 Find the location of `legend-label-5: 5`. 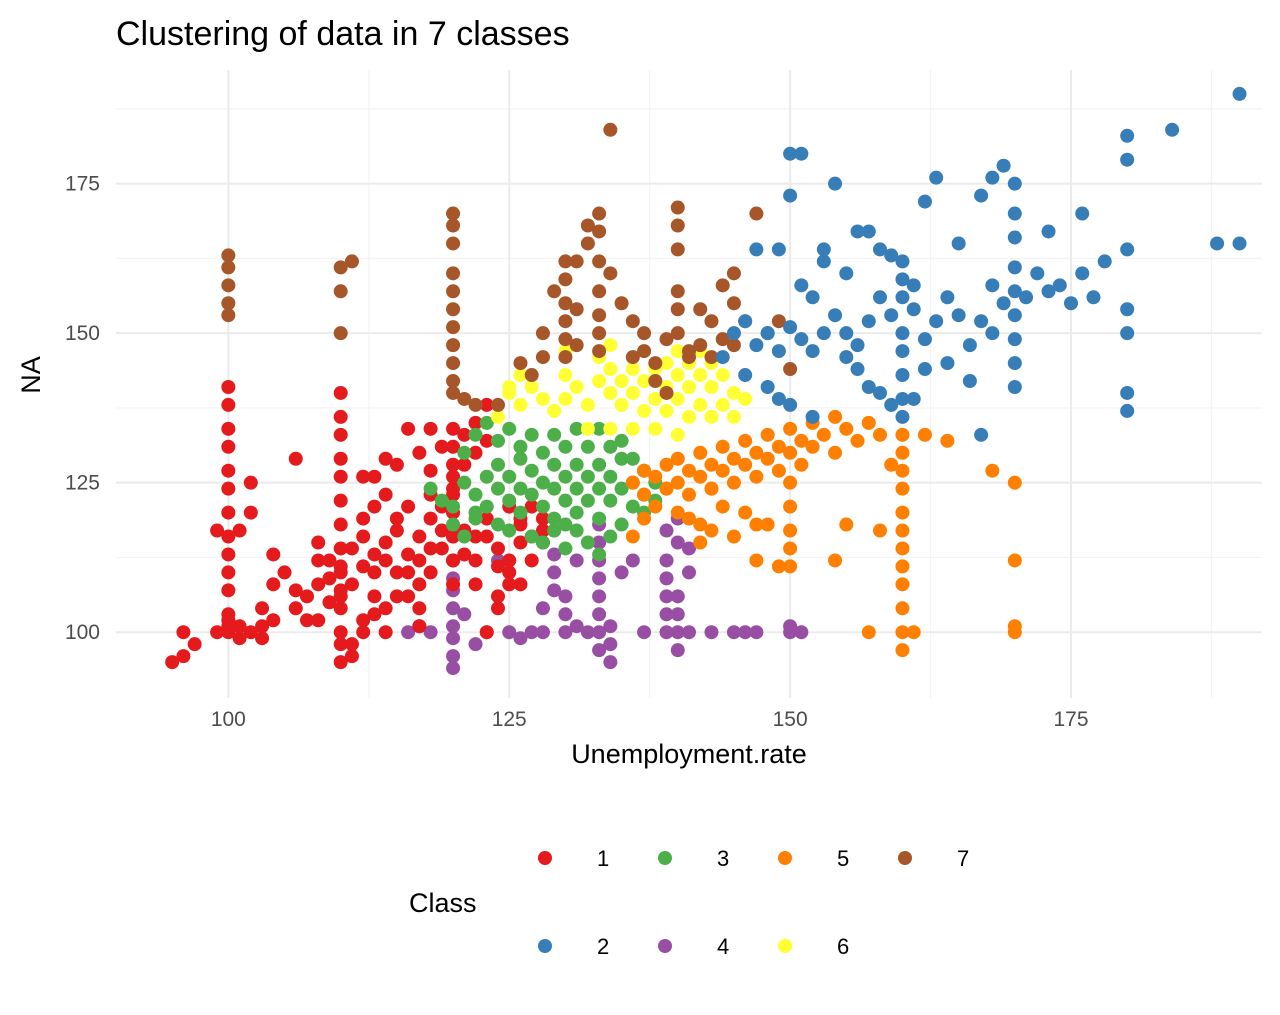

legend-label-5: 5 is located at coordinates (843, 858).